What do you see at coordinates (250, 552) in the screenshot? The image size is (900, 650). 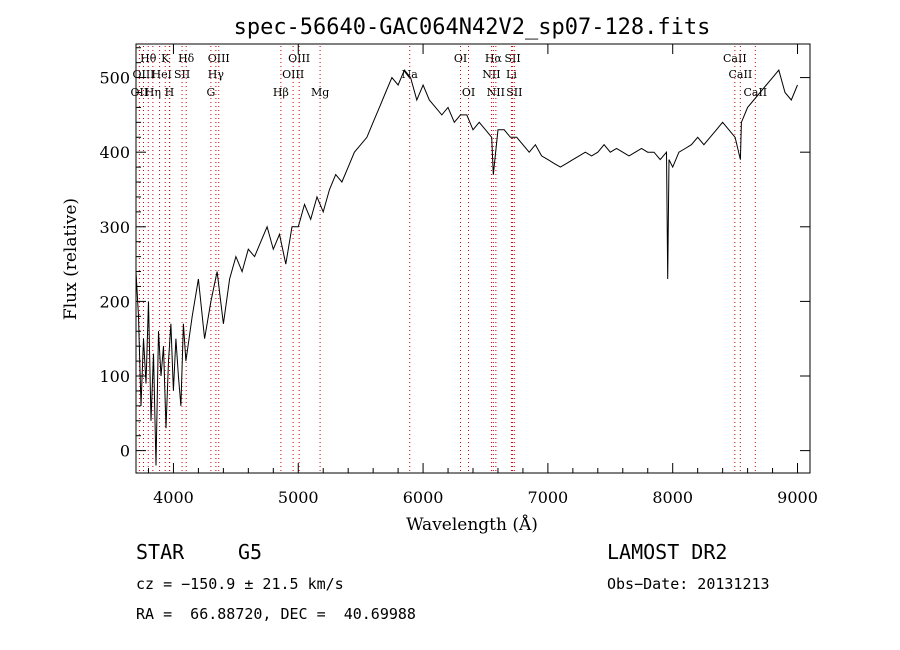 I see `subclass: G5` at bounding box center [250, 552].